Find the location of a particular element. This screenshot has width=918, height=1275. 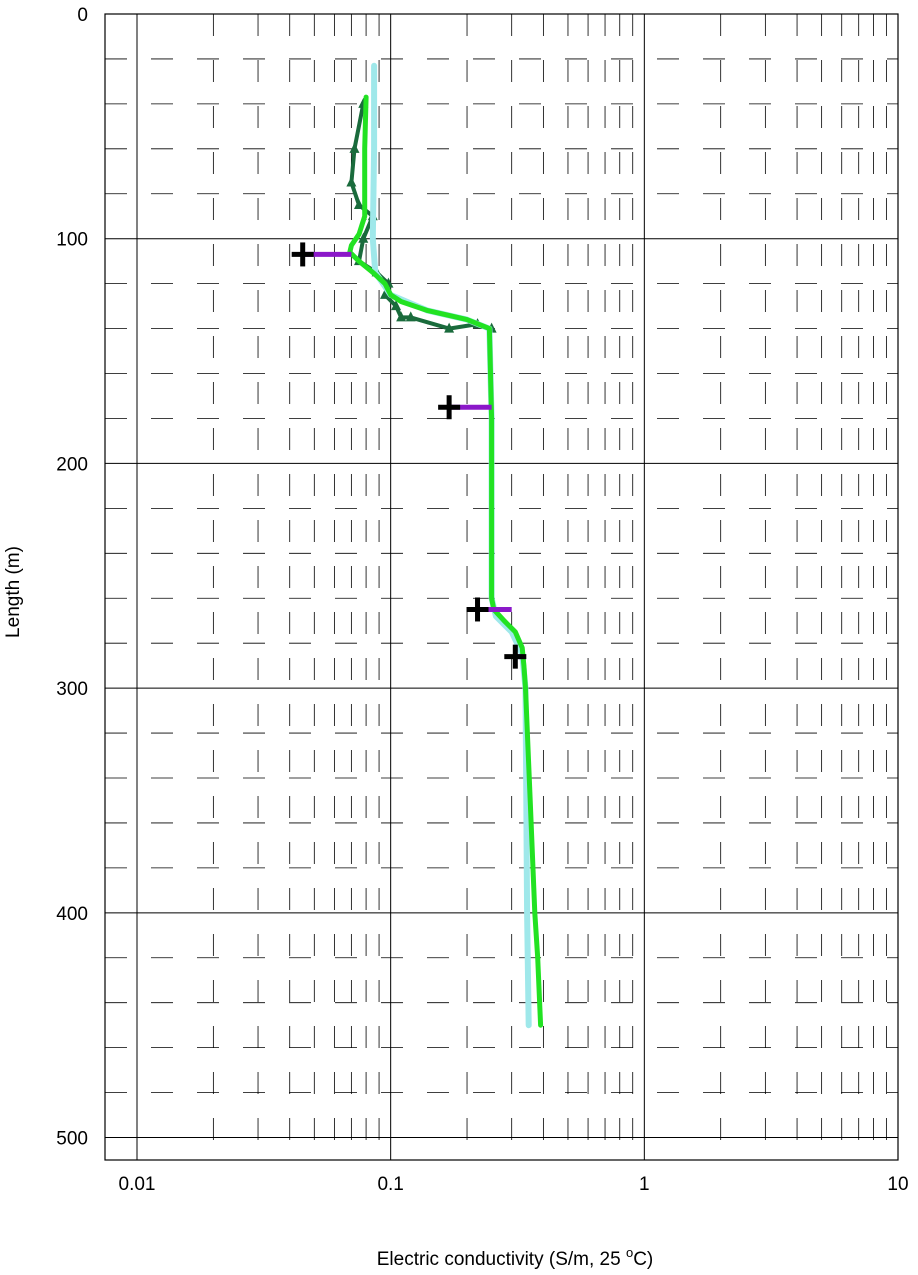

x-axis-title-end: C) is located at coordinates (643, 1259).